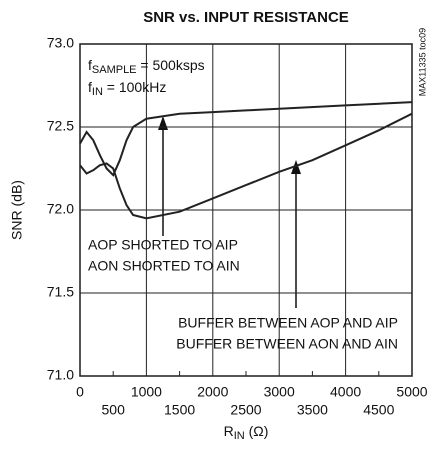 This screenshot has height=452, width=431. Describe the element at coordinates (179, 410) in the screenshot. I see `x-tick-label: 1500` at that location.